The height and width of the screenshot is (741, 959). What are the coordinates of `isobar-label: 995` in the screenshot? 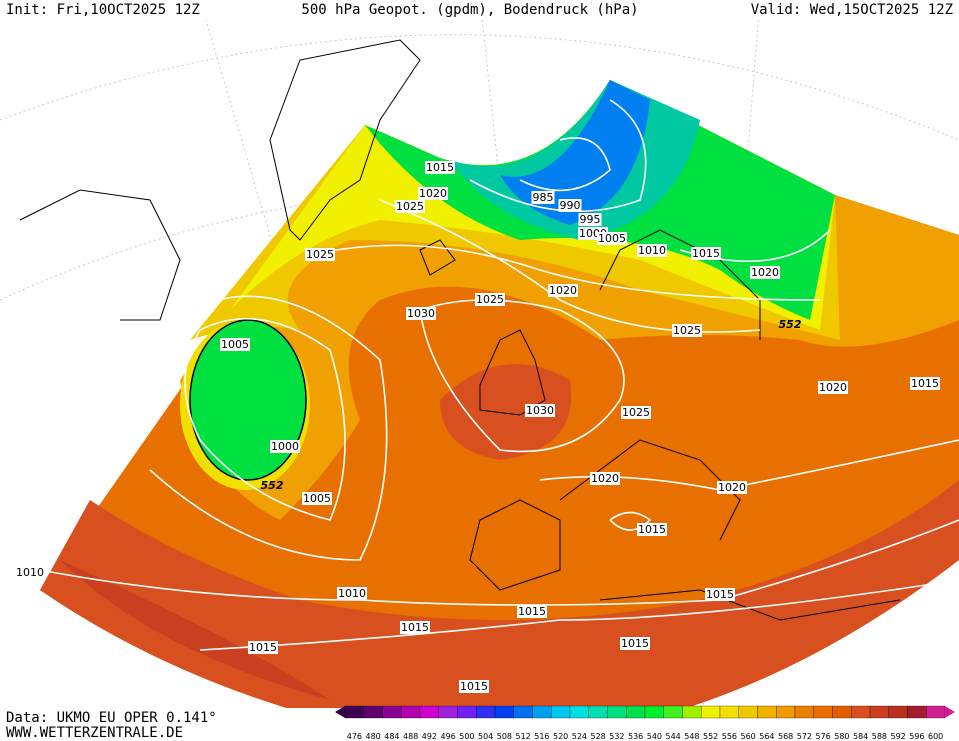 It's located at (590, 219).